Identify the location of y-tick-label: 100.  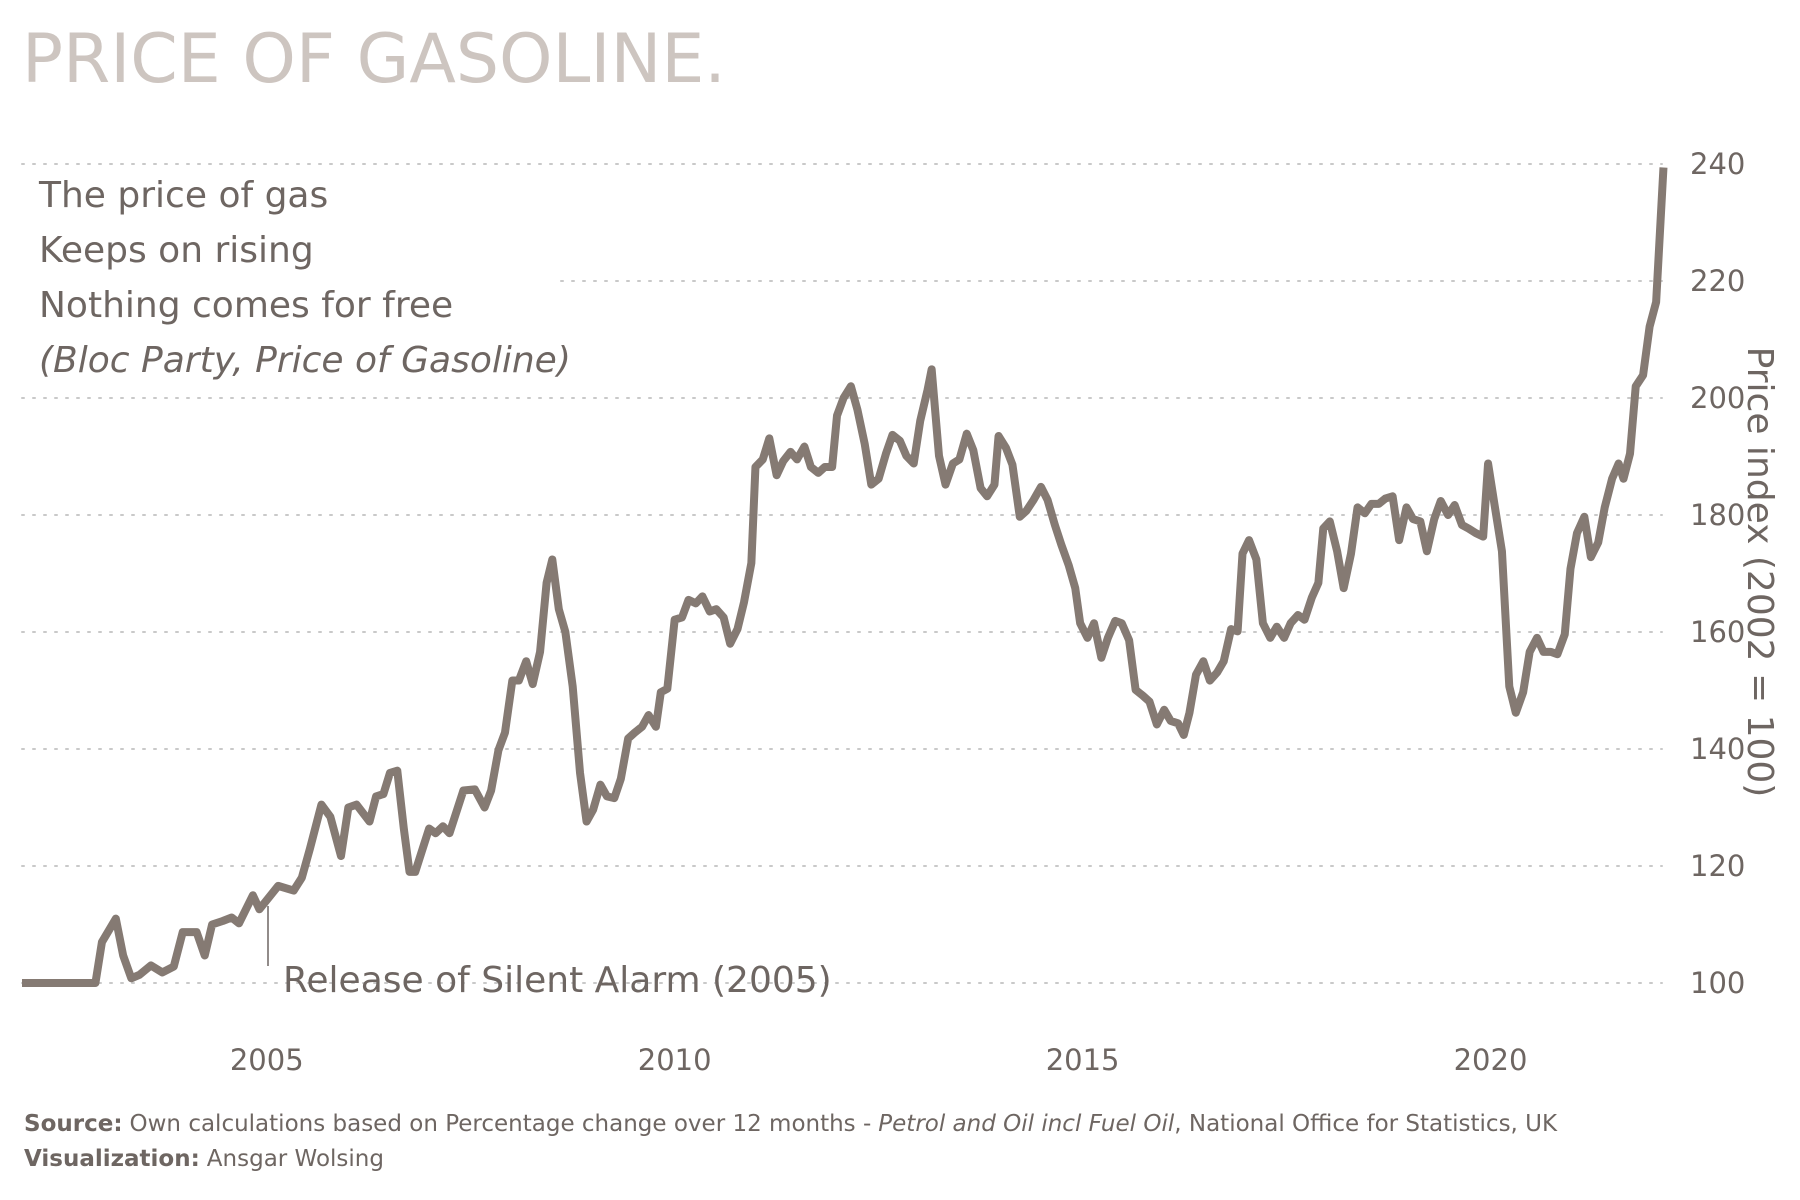
(1717, 983).